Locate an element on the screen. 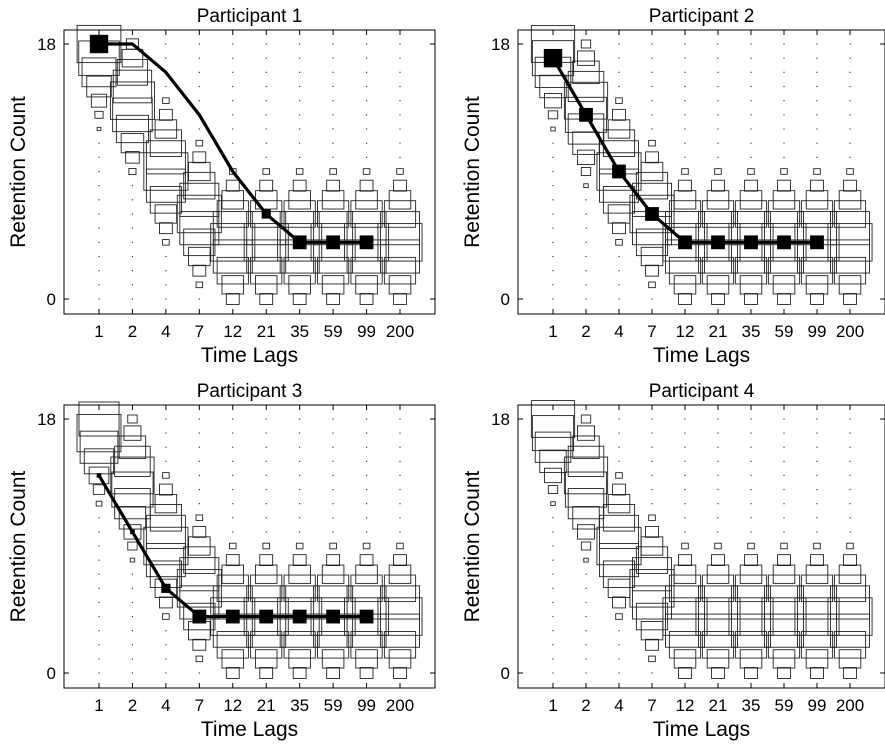 This screenshot has height=748, width=885. panel-title: Participant 2 is located at coordinates (702, 16).